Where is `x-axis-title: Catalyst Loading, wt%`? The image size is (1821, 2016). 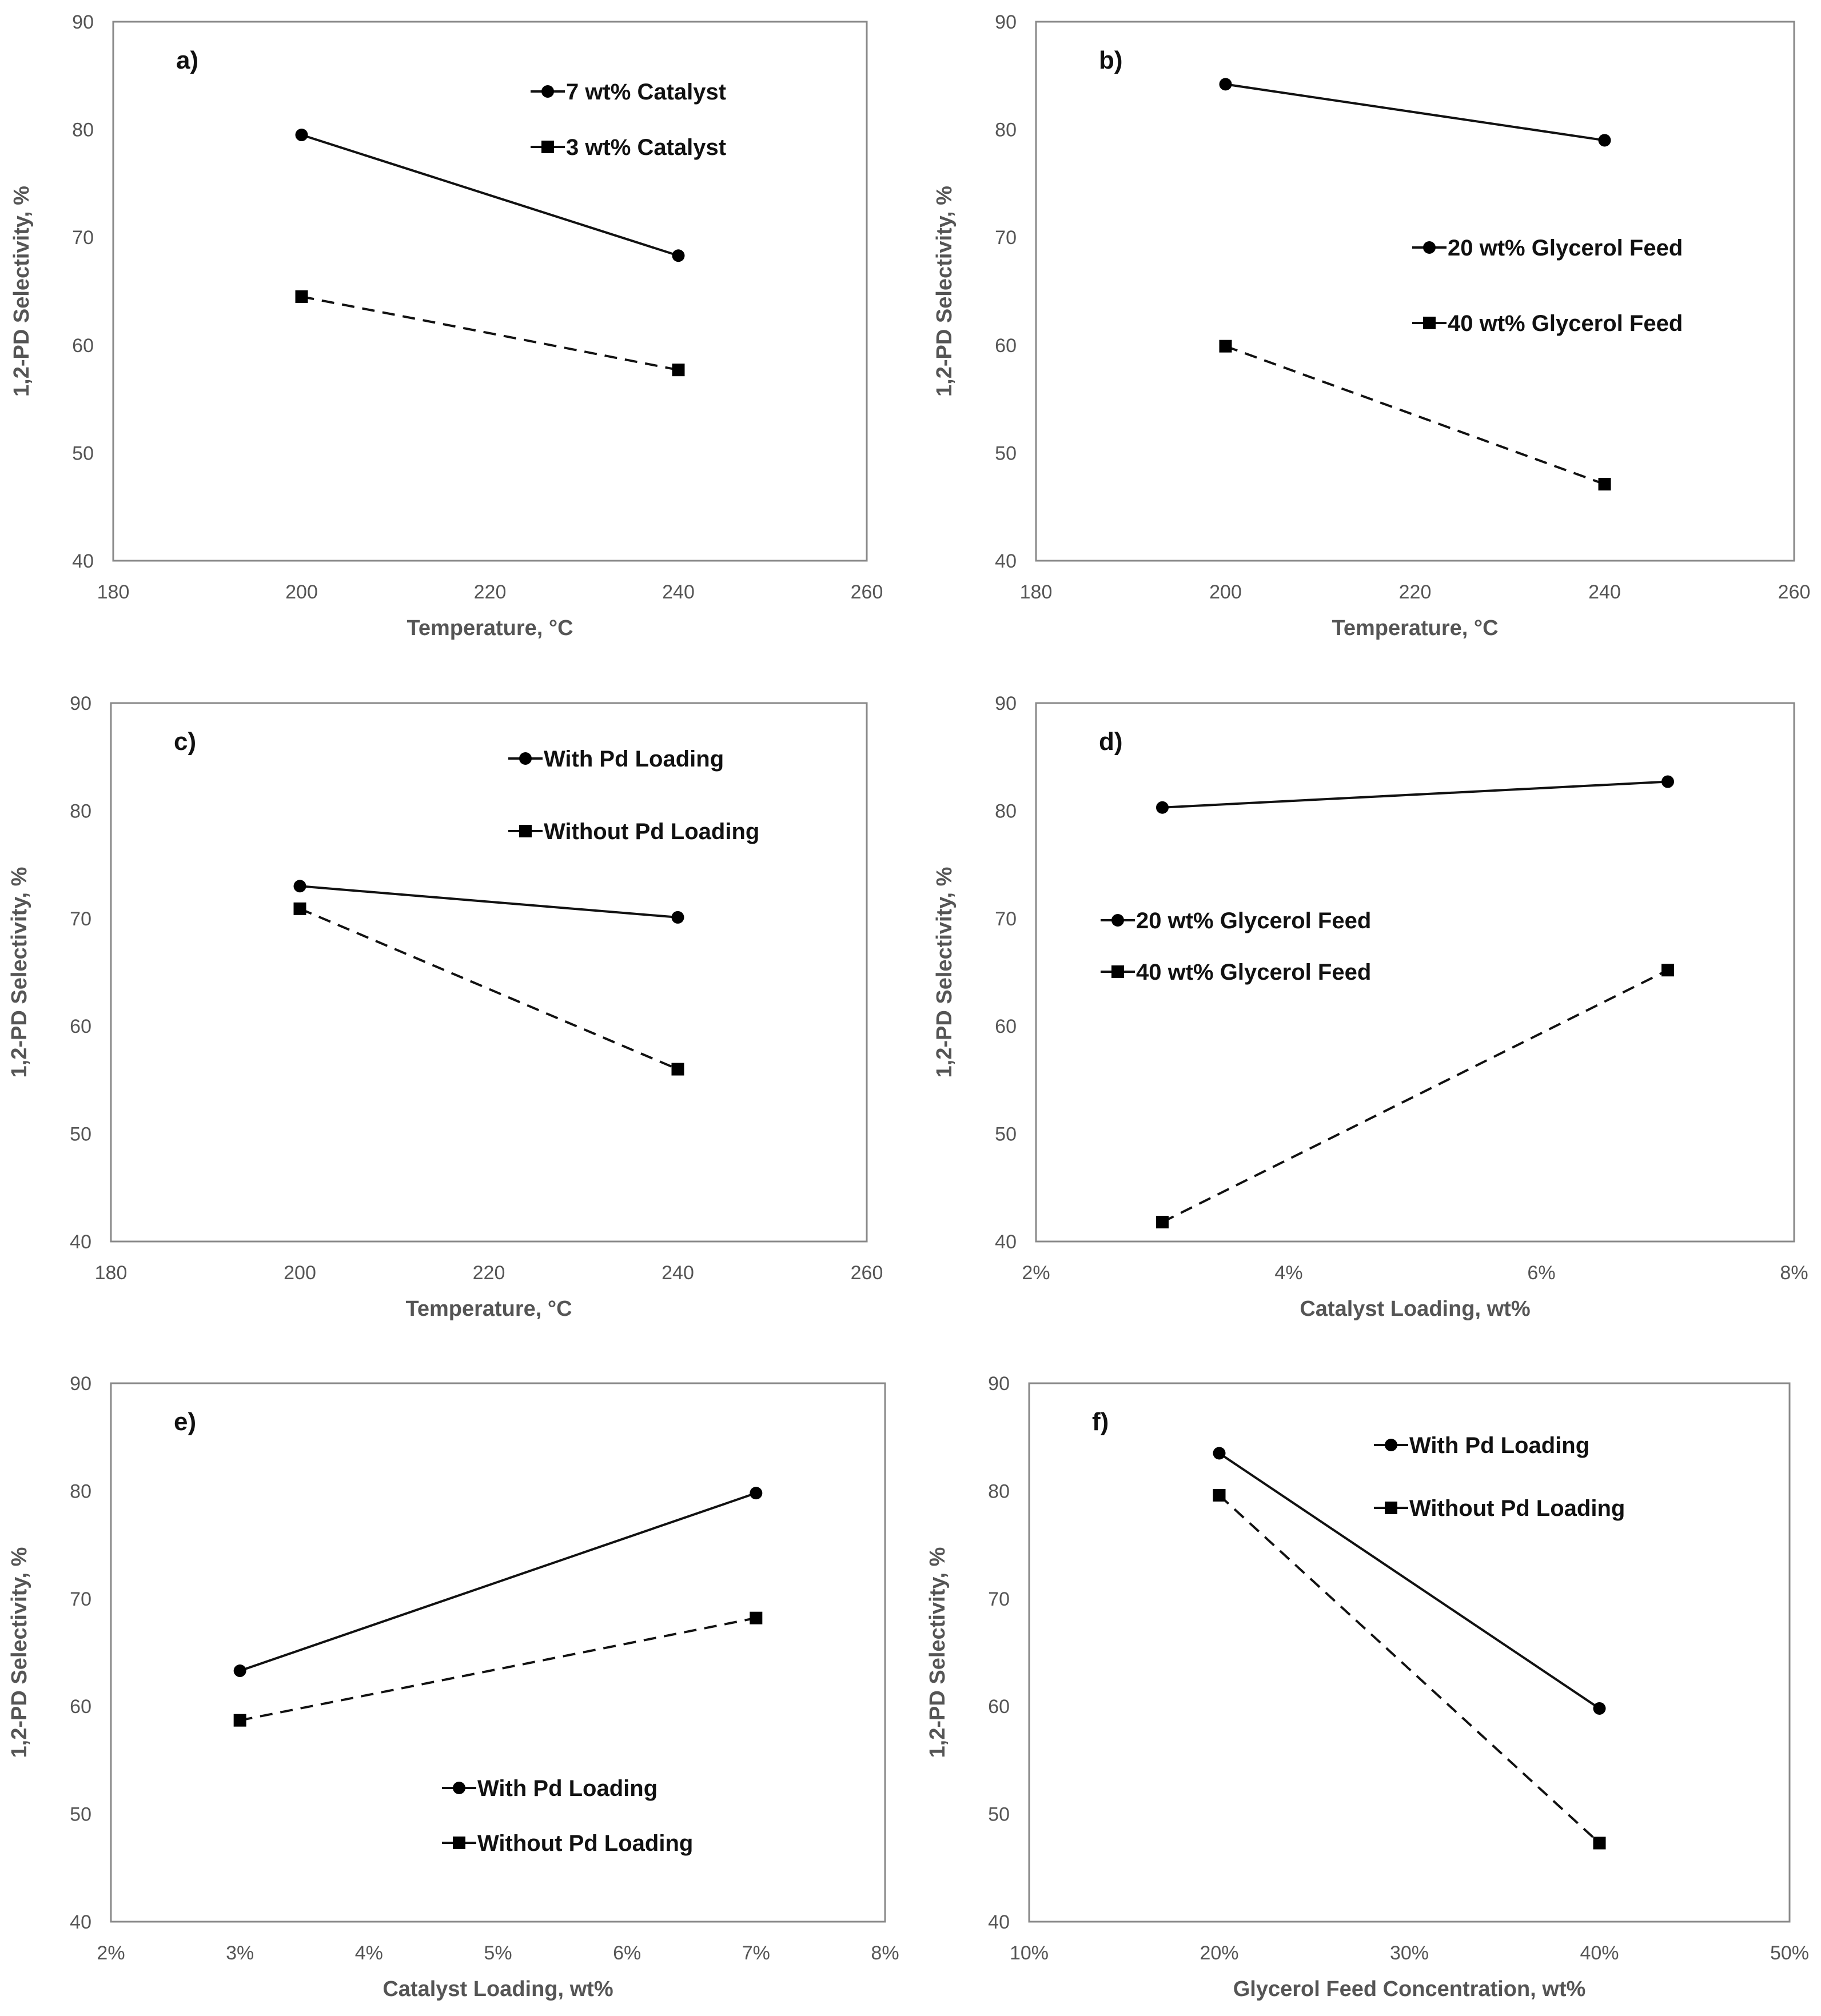 x-axis-title: Catalyst Loading, wt% is located at coordinates (497, 1989).